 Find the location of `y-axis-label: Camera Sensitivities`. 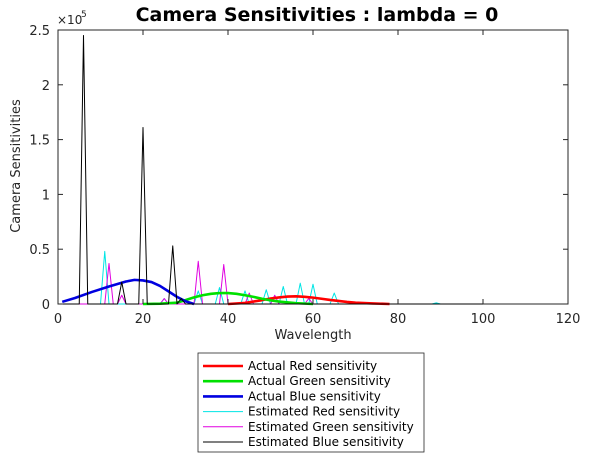

y-axis-label: Camera Sensitivities is located at coordinates (16, 166).